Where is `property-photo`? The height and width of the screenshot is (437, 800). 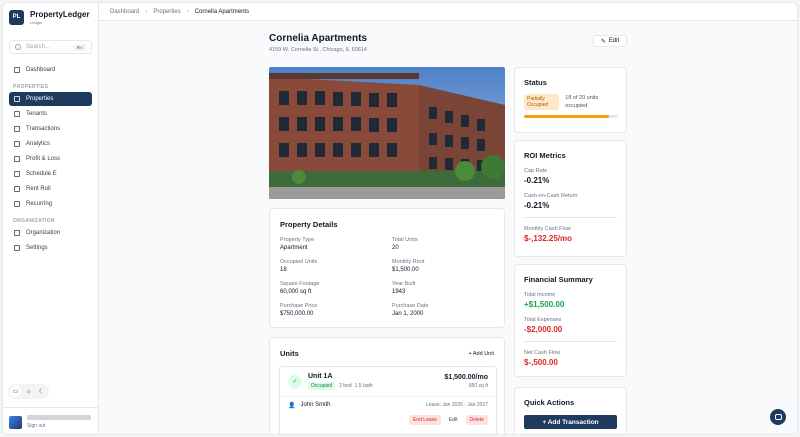
property-photo is located at coordinates (387, 133).